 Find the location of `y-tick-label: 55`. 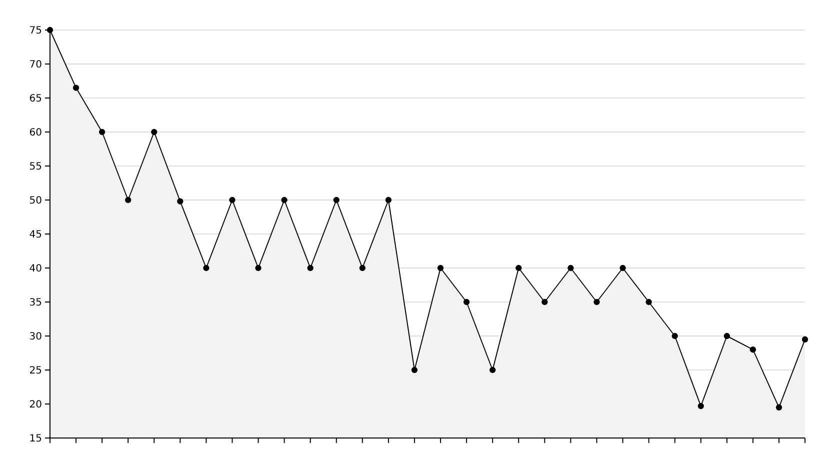

y-tick-label: 55 is located at coordinates (35, 167).